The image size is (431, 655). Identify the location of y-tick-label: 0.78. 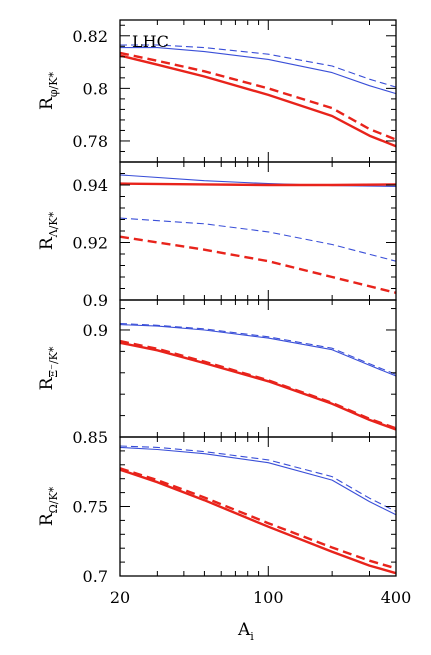
(90, 141).